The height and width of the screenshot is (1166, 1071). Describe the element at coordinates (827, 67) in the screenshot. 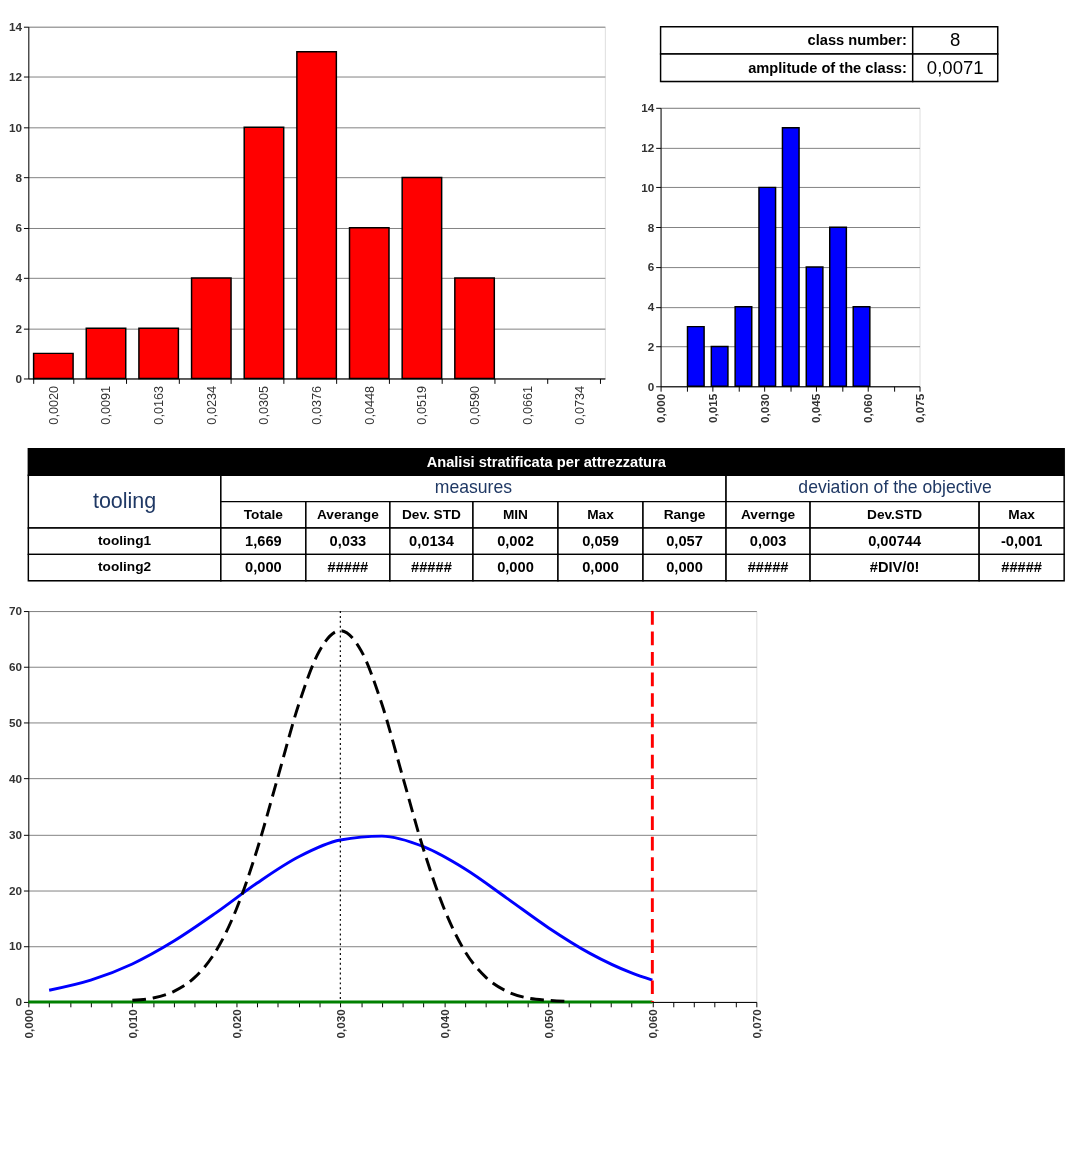

I see `text: amplitude of the class:` at that location.